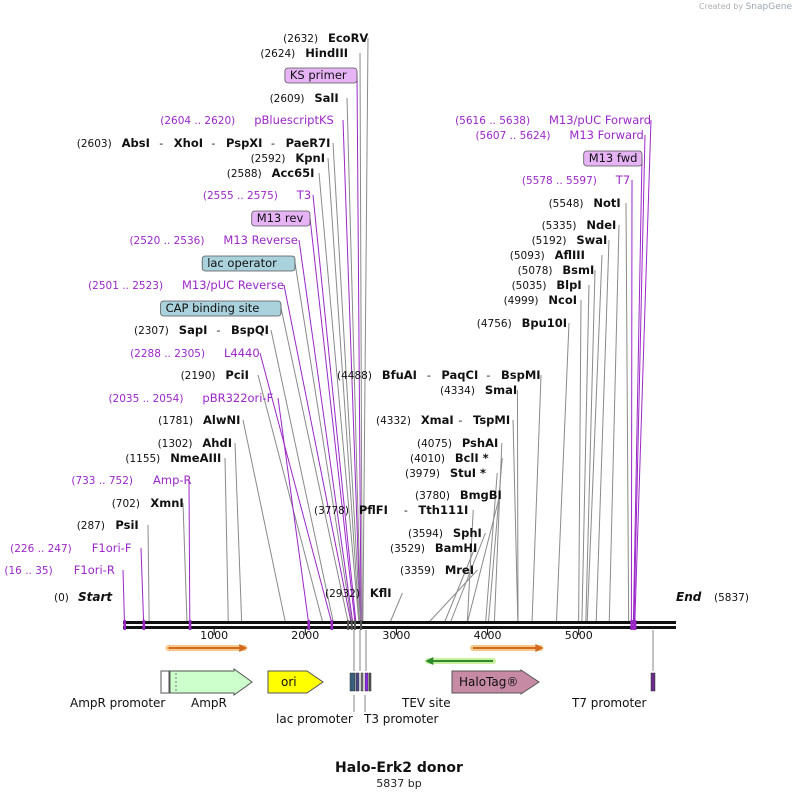 The height and width of the screenshot is (800, 798). I want to click on bfuai-paqci-bspmi-sep: -, so click(488, 375).